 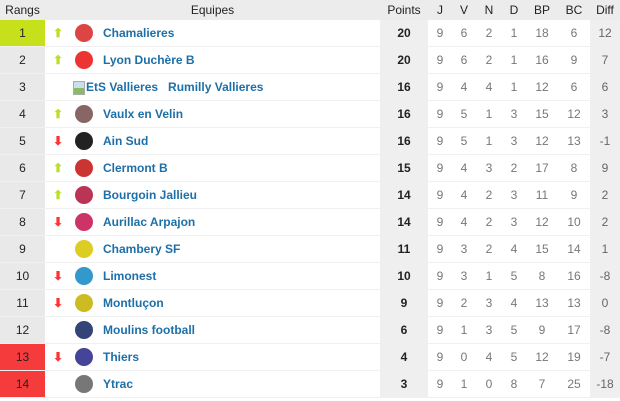 What do you see at coordinates (212, 222) in the screenshot?
I see `team-cell: ⬇ Aurillac Arpajon` at bounding box center [212, 222].